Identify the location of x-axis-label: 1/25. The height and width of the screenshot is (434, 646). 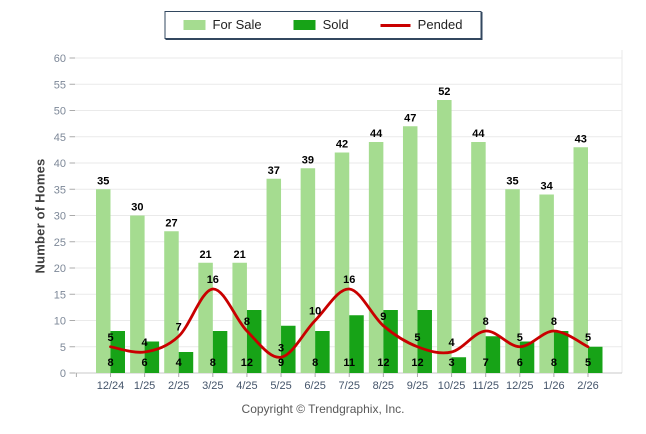
(144, 386).